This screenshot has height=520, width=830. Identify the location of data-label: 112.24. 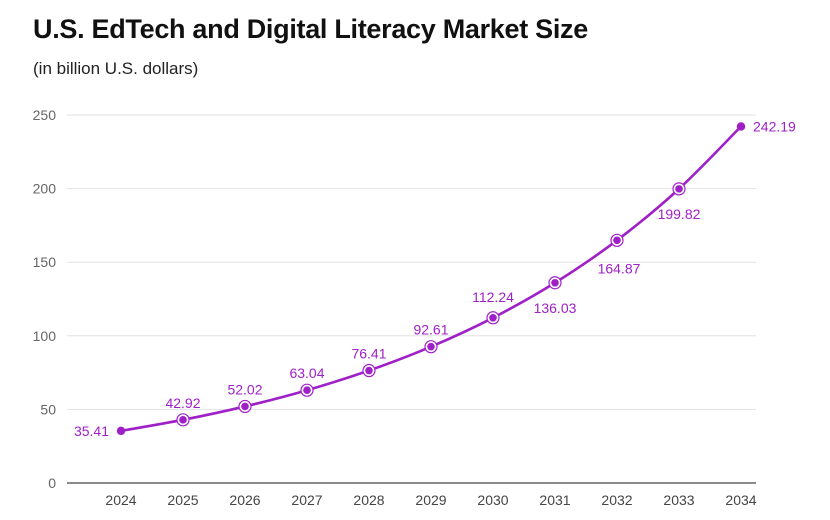
(493, 297).